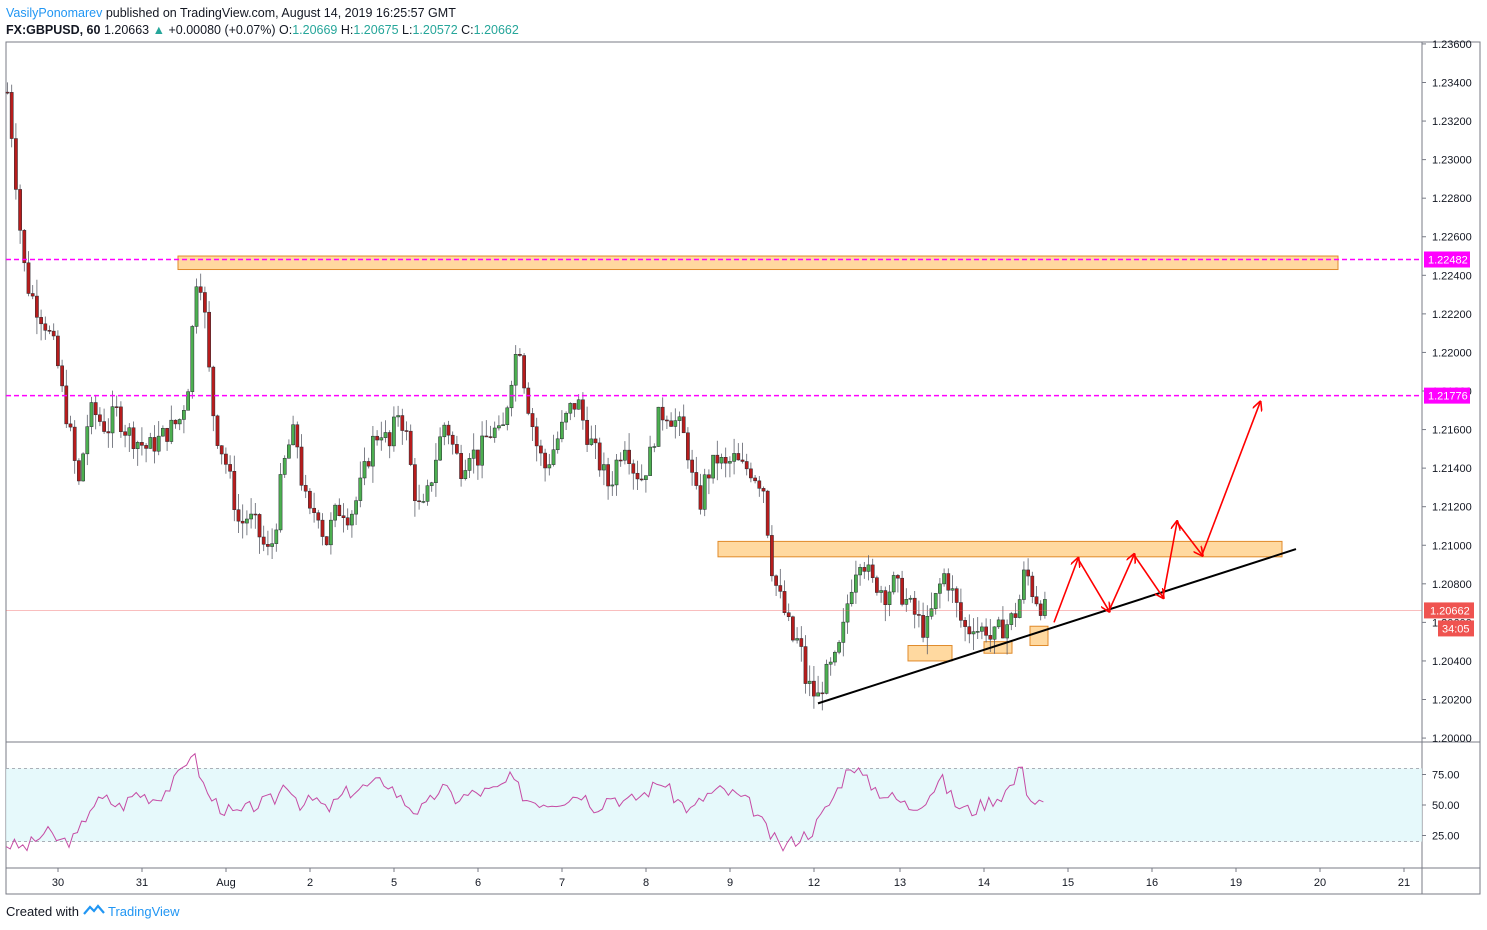  Describe the element at coordinates (1446, 837) in the screenshot. I see `rsi-tick-label: 25.00` at that location.